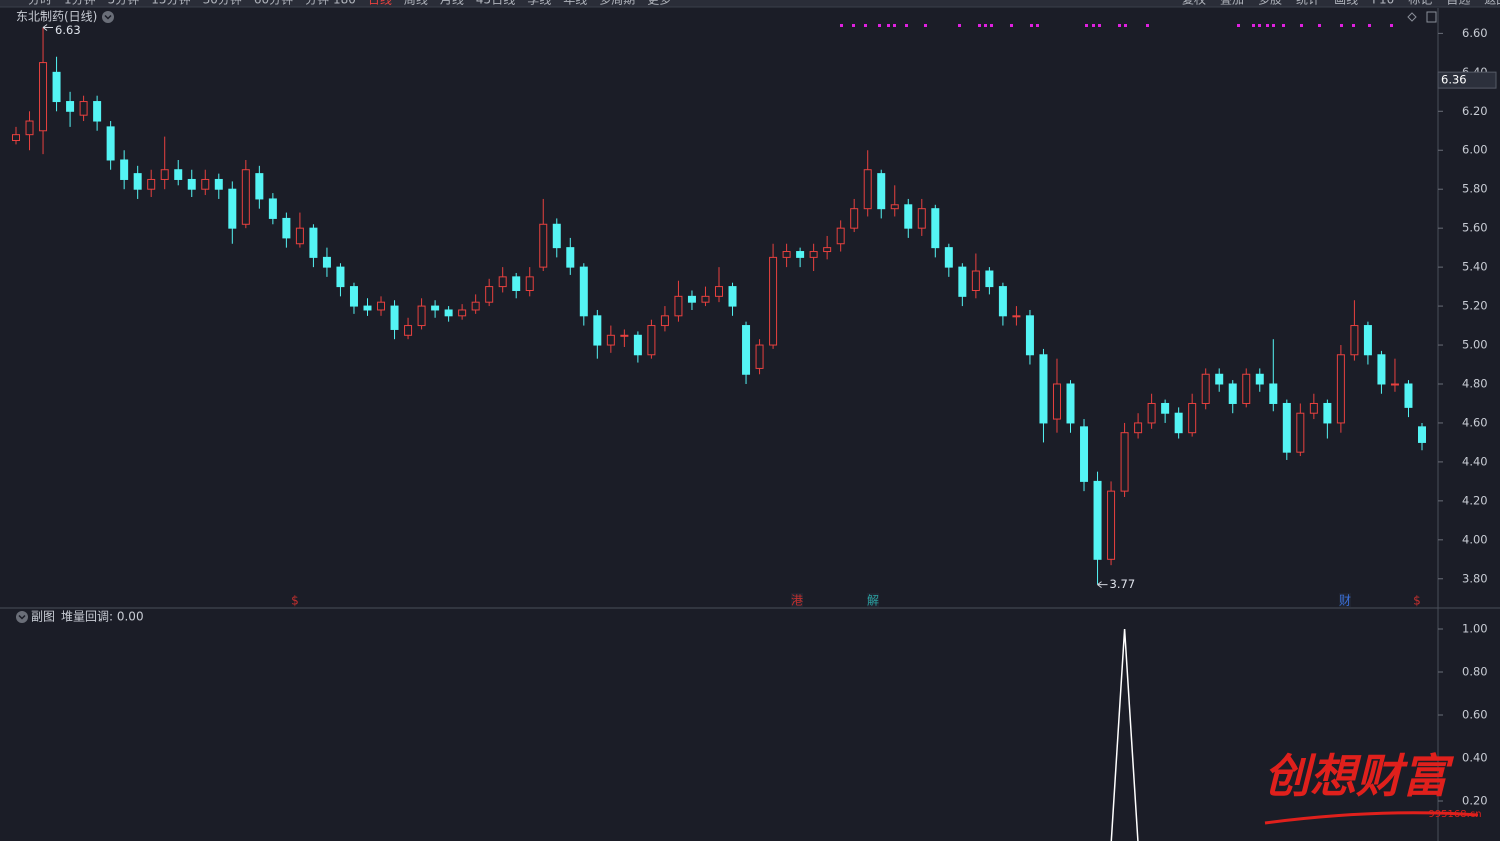  I want to click on toolbar-button: 复权, so click(1194, 3).